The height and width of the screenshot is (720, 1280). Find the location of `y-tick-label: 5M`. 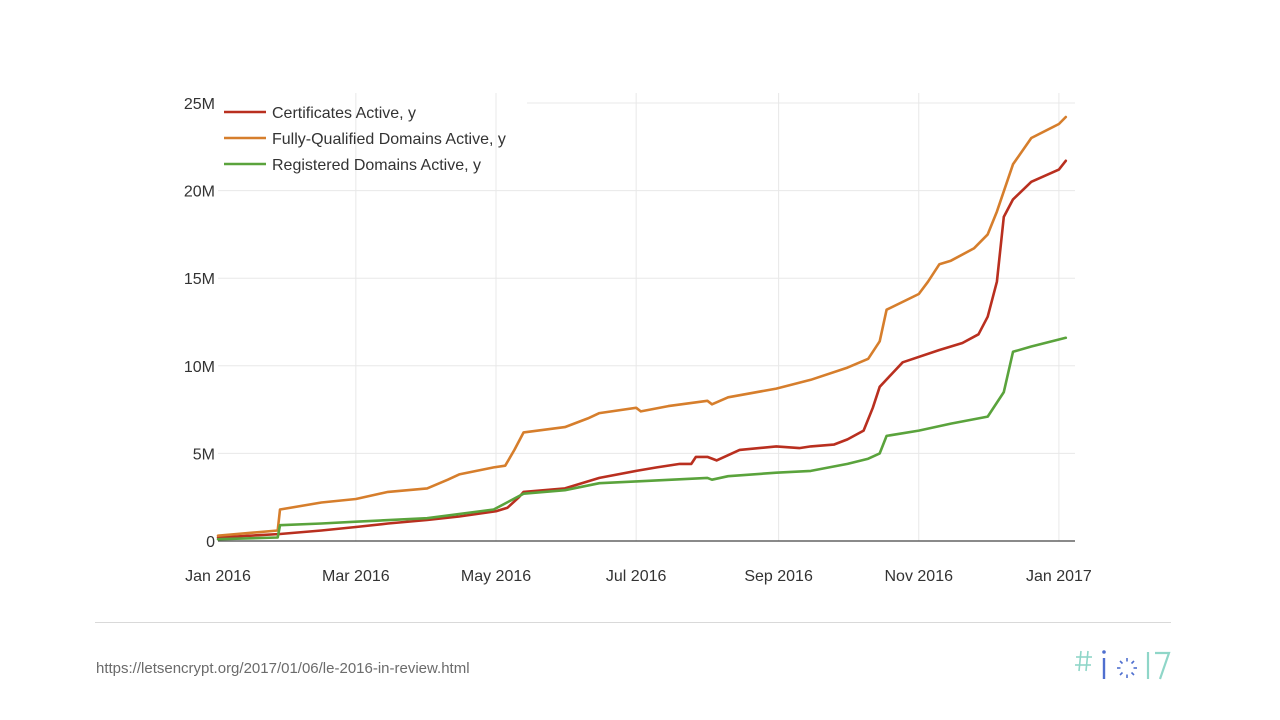

y-tick-label: 5M is located at coordinates (204, 454).